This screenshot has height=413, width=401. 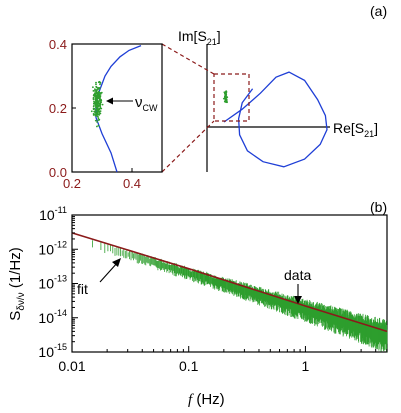 What do you see at coordinates (355, 129) in the screenshot?
I see `re-axis-label: Re[S21]` at bounding box center [355, 129].